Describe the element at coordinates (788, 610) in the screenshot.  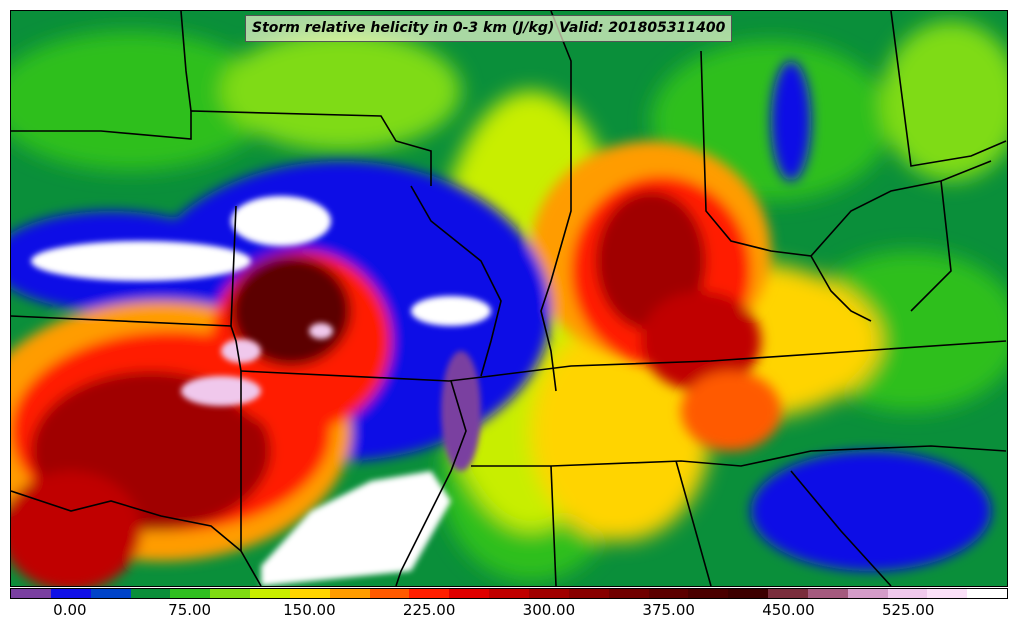
I see `colorbar-tick-label: 450.00` at that location.